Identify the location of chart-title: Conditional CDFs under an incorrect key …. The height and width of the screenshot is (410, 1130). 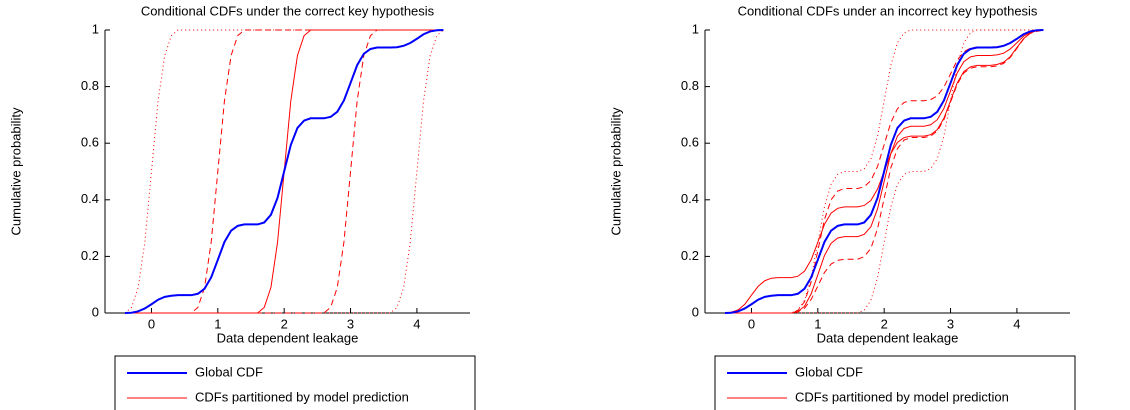
(888, 10).